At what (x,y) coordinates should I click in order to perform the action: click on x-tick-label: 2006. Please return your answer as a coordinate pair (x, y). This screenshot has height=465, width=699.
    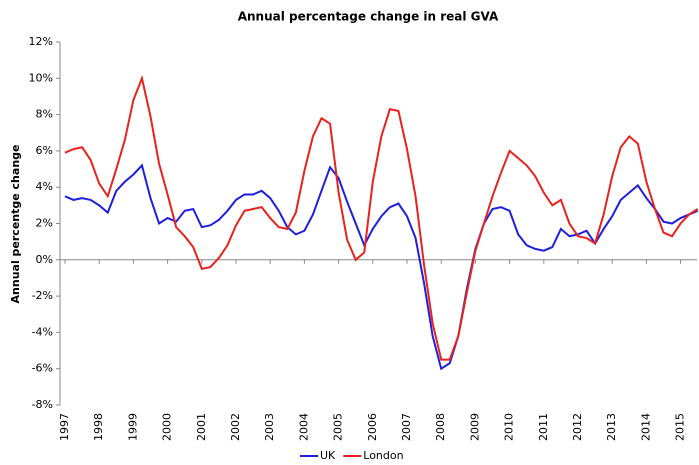
    Looking at the image, I should click on (372, 427).